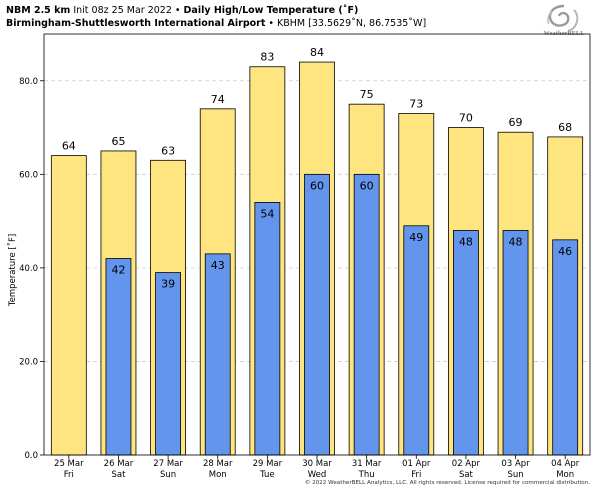  Describe the element at coordinates (28, 175) in the screenshot. I see `y-tick-label: 60.0` at that location.